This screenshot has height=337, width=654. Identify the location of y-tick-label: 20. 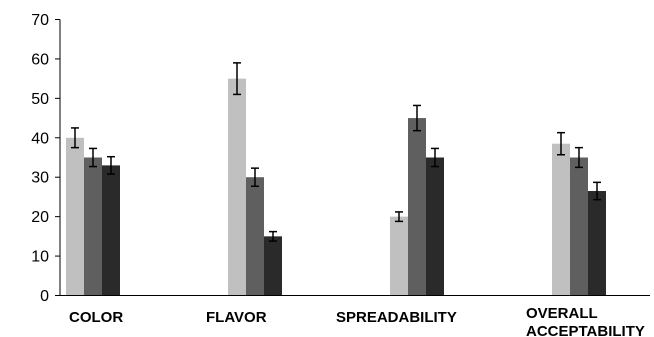
(40, 217).